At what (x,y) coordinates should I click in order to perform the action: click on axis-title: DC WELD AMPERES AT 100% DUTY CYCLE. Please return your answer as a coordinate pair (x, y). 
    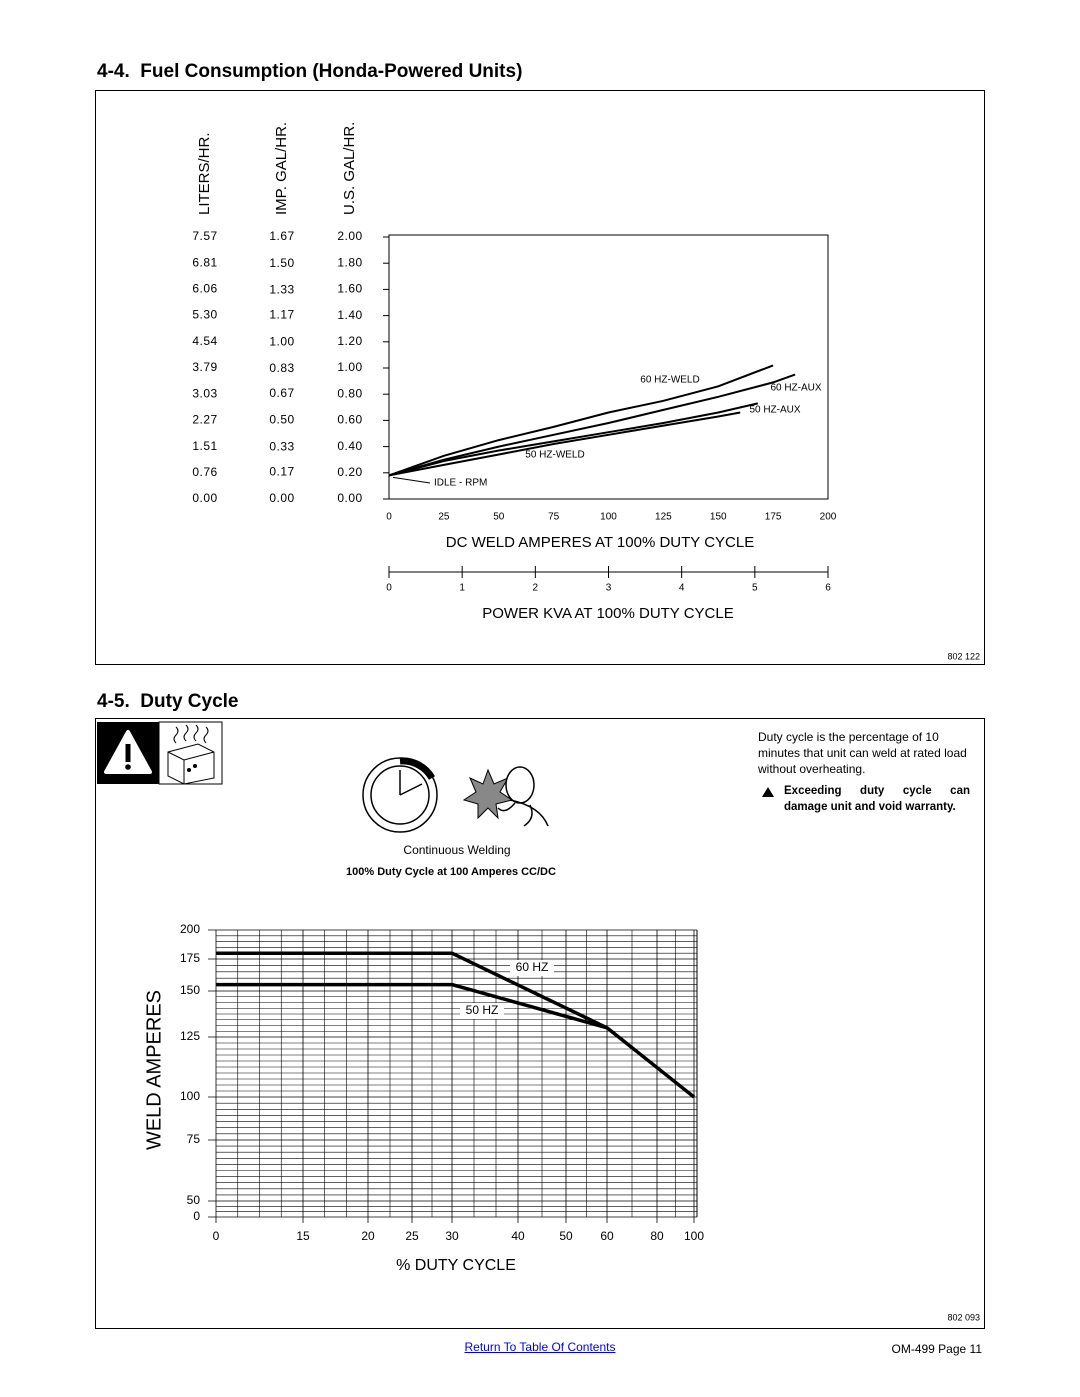
    Looking at the image, I should click on (600, 542).